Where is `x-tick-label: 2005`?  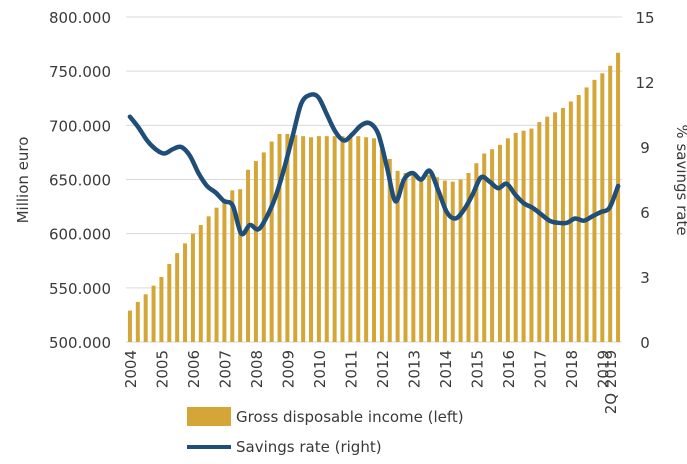 x-tick-label: 2005 is located at coordinates (162, 369).